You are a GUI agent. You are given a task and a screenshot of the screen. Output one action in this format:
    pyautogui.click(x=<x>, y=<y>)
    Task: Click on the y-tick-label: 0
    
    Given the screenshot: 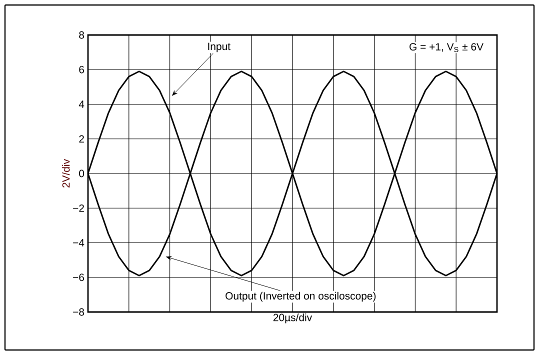 What is the action you would take?
    pyautogui.click(x=81, y=174)
    